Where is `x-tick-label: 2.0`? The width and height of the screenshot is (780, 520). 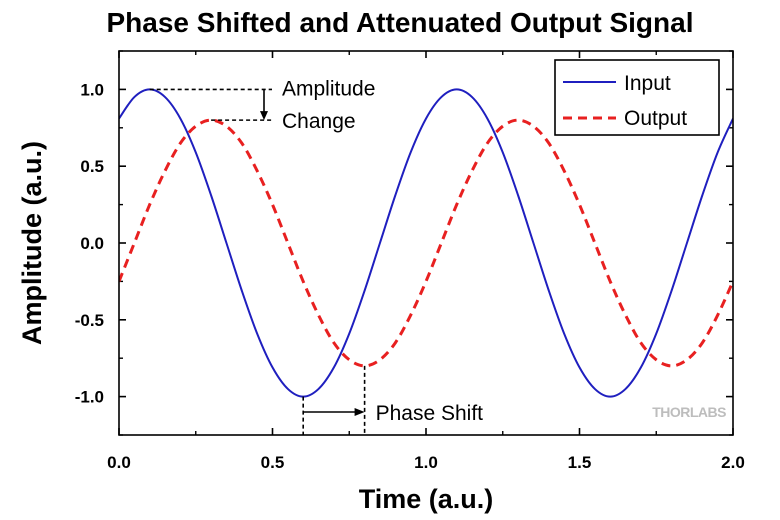 x-tick-label: 2.0 is located at coordinates (733, 462).